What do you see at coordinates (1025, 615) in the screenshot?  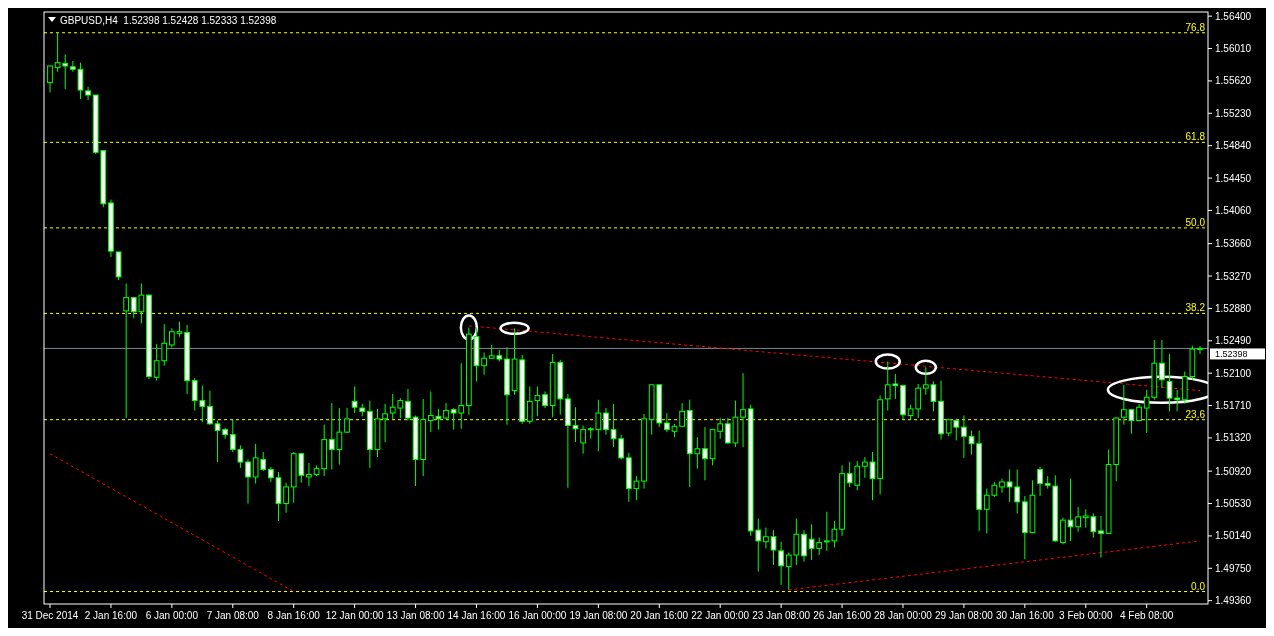 I see `x-tick-label: 30 Jan 16:00` at bounding box center [1025, 615].